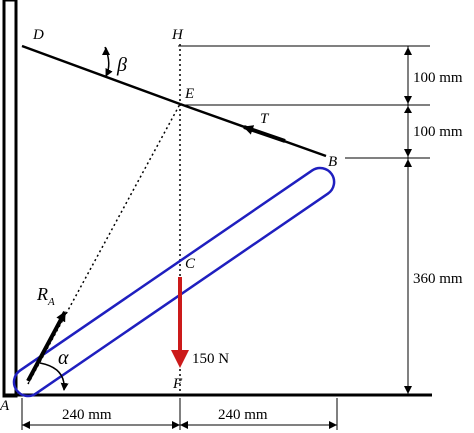  I want to click on label-reaction: RA, so click(45, 296).